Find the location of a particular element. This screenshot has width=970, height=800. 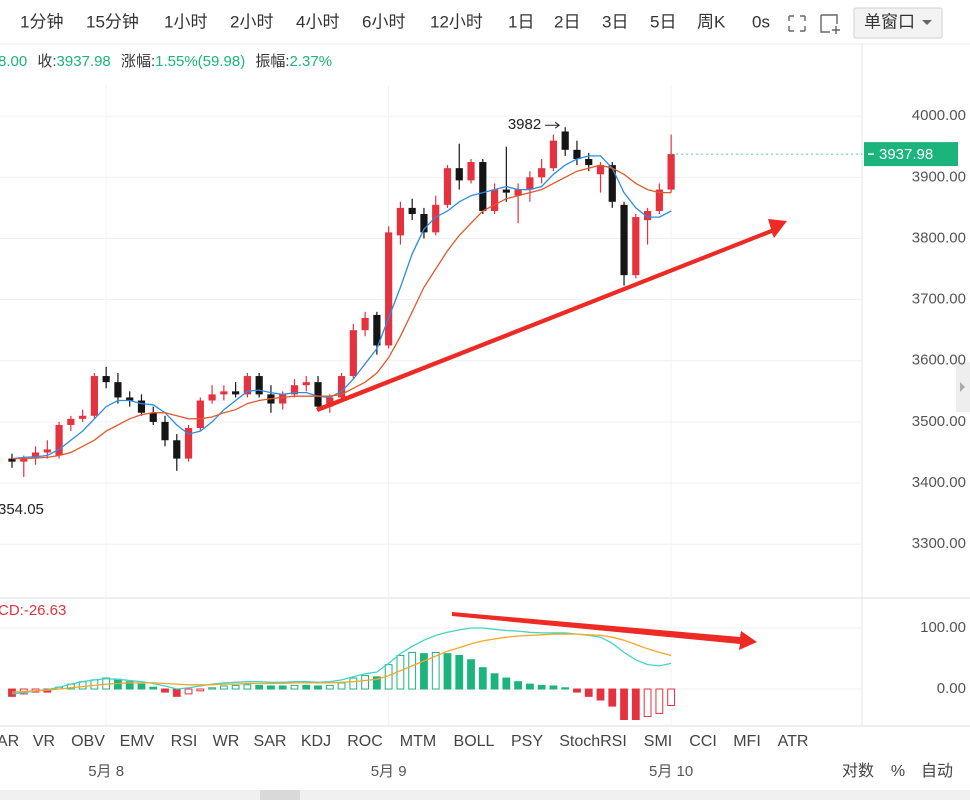

indicator-tab: KDJ is located at coordinates (316, 741).